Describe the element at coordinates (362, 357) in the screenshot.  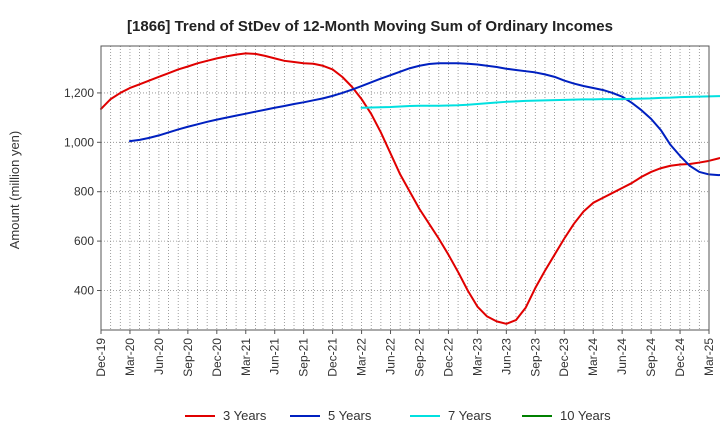
I see `x-tick-label: Mar-22` at that location.